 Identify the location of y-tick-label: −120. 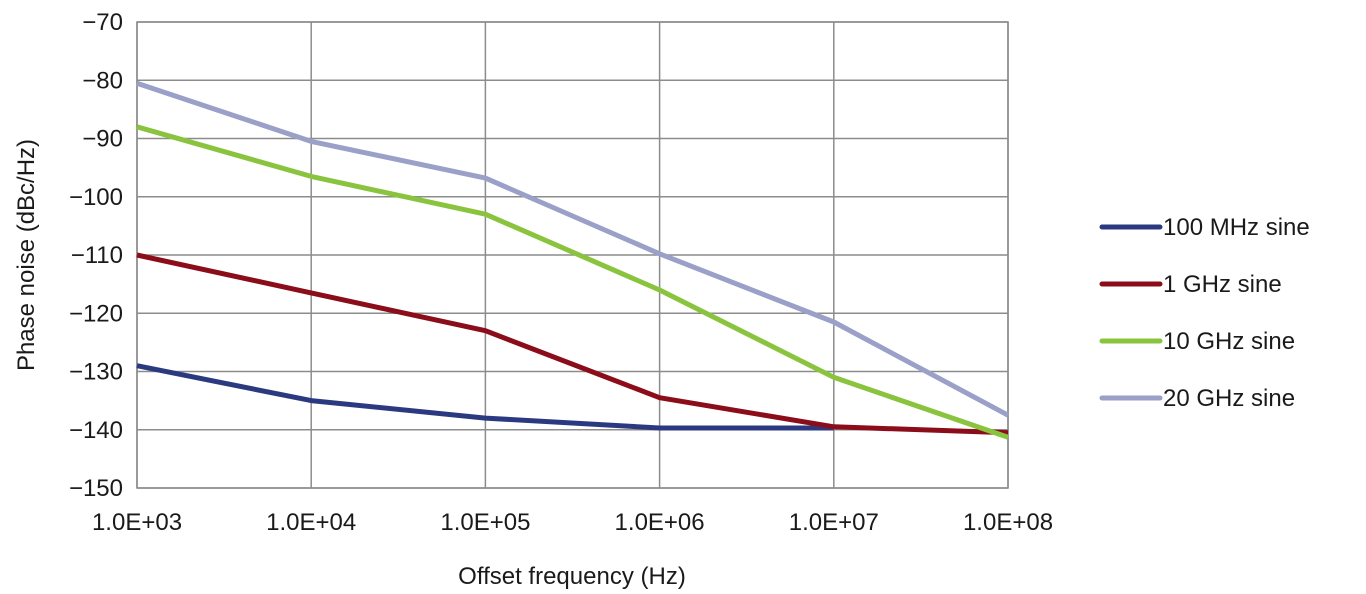
(96, 313).